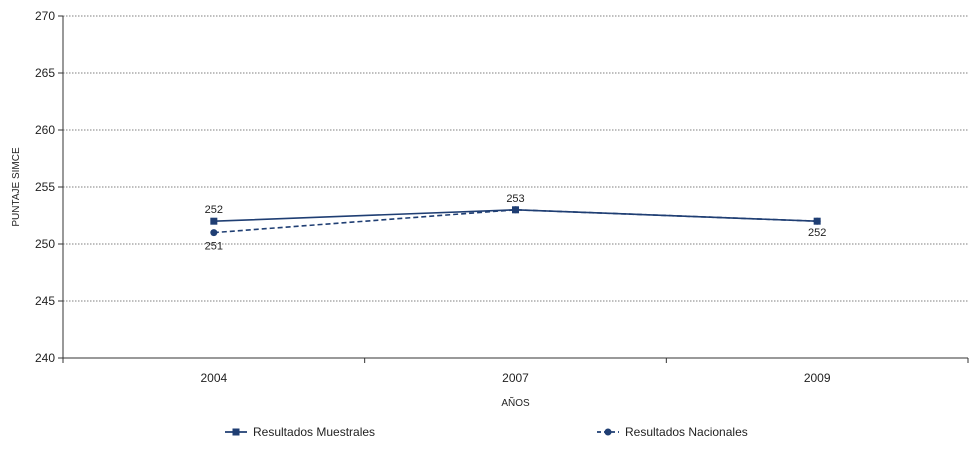 Image resolution: width=970 pixels, height=449 pixels. I want to click on x-axis-title: AÑOS, so click(515, 402).